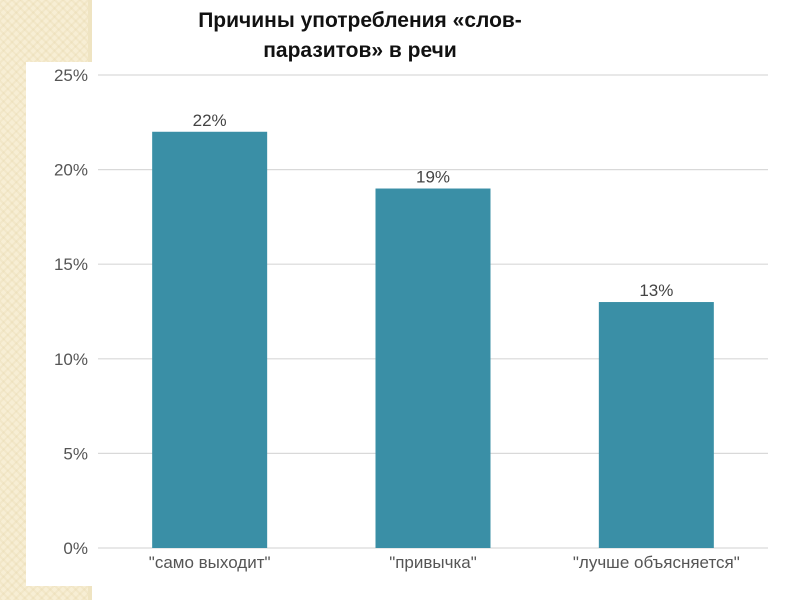 Image resolution: width=800 pixels, height=600 pixels. What do you see at coordinates (71, 170) in the screenshot?
I see `y-tick-label: 20%` at bounding box center [71, 170].